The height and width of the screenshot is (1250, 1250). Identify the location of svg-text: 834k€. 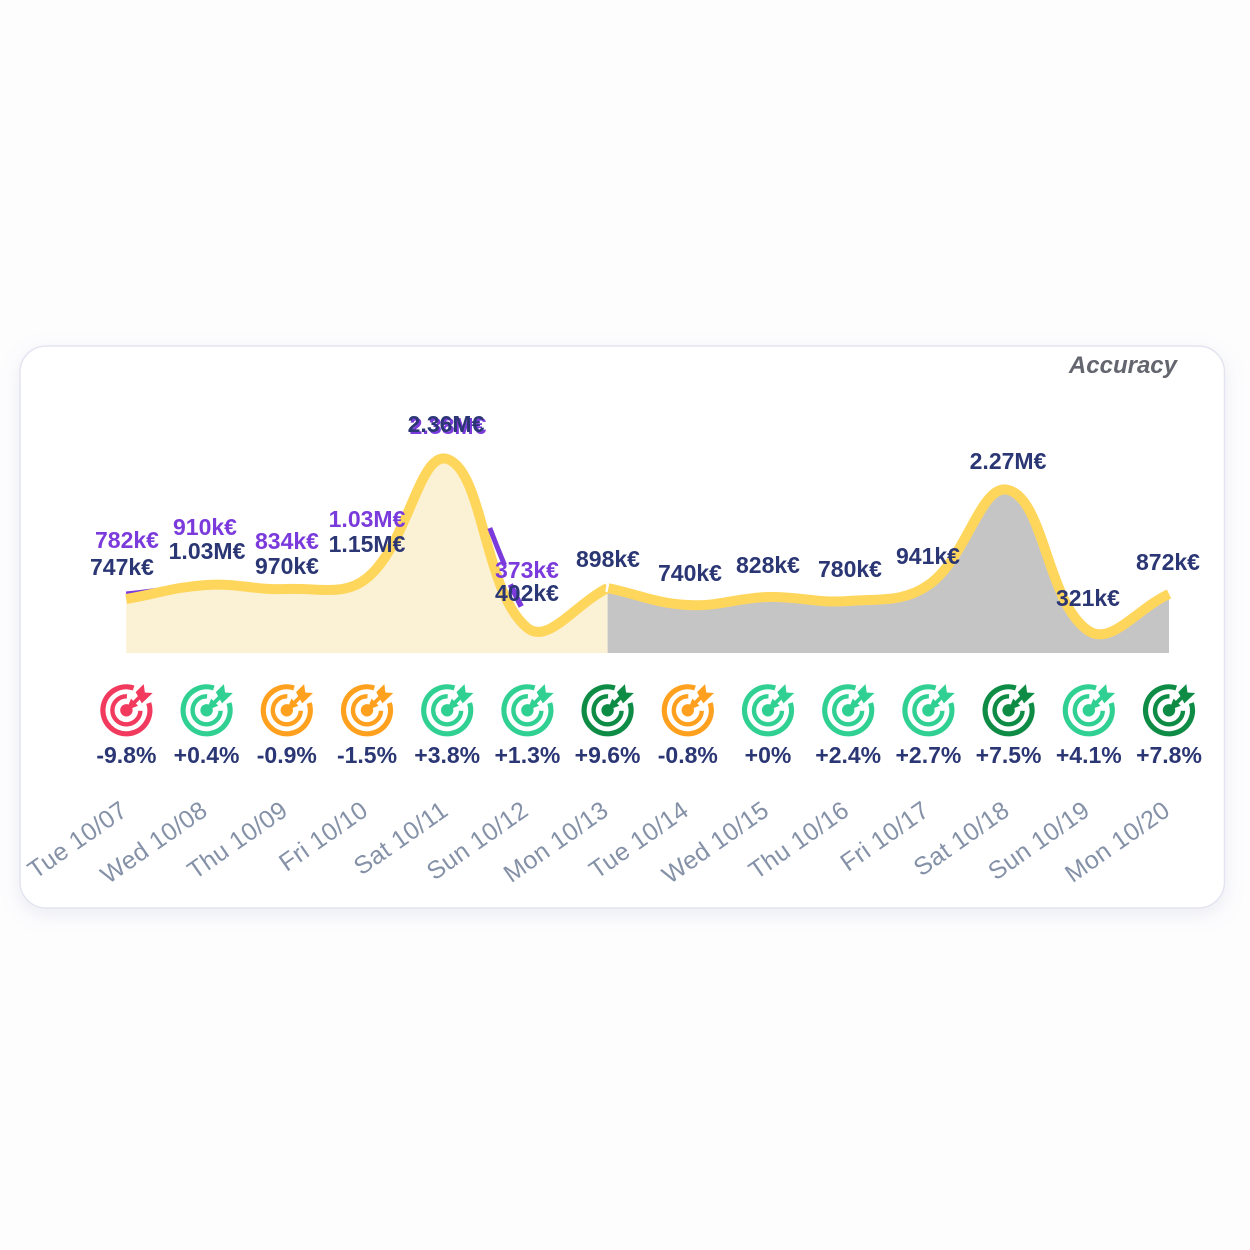
(287, 541).